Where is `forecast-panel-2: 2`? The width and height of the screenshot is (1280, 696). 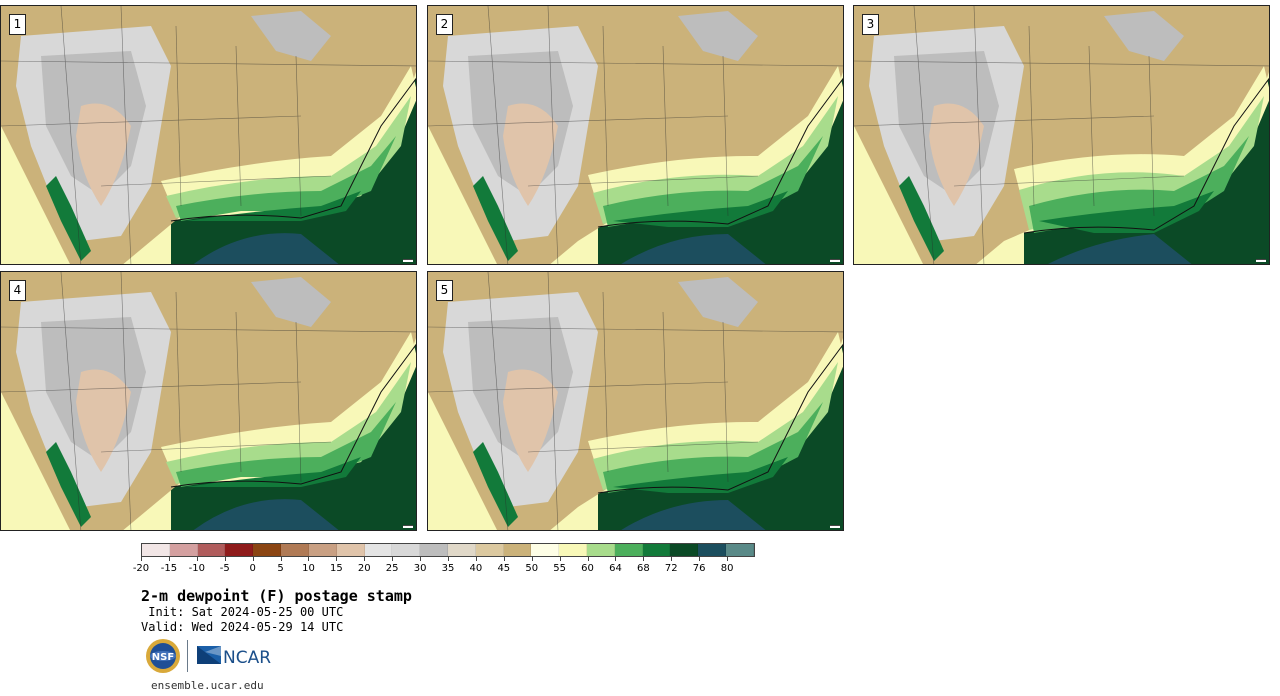
forecast-panel-2: 2 is located at coordinates (635, 135).